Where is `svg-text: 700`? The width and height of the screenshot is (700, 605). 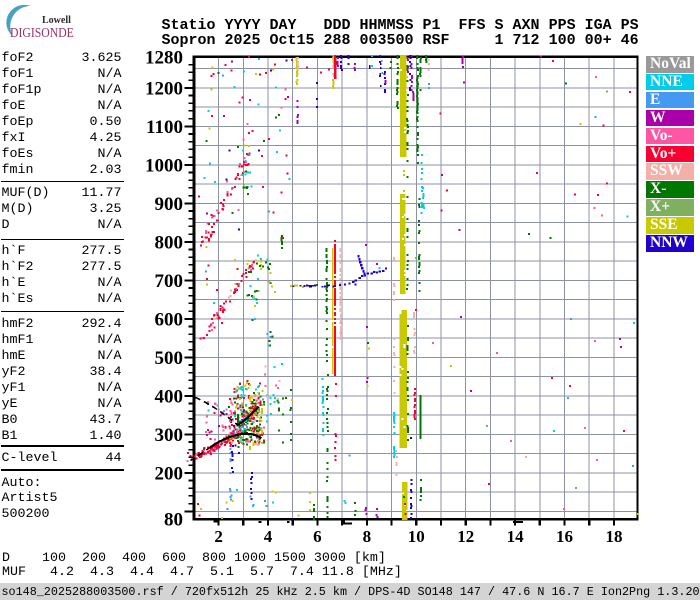
svg-text: 700 is located at coordinates (169, 281).